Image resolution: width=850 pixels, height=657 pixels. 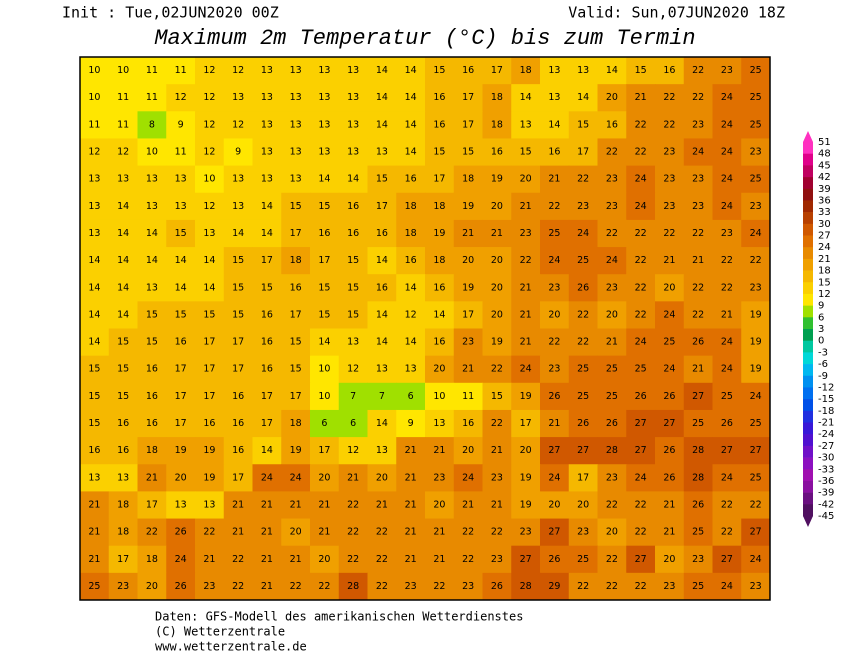 I want to click on temperature-label: 18, so click(x=411, y=233).